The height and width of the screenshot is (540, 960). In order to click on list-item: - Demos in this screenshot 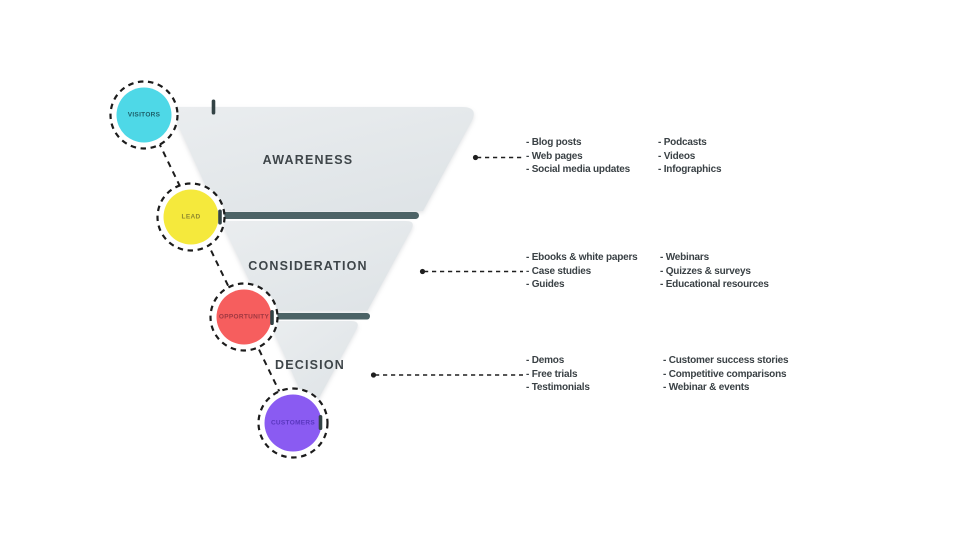, I will do `click(545, 360)`.